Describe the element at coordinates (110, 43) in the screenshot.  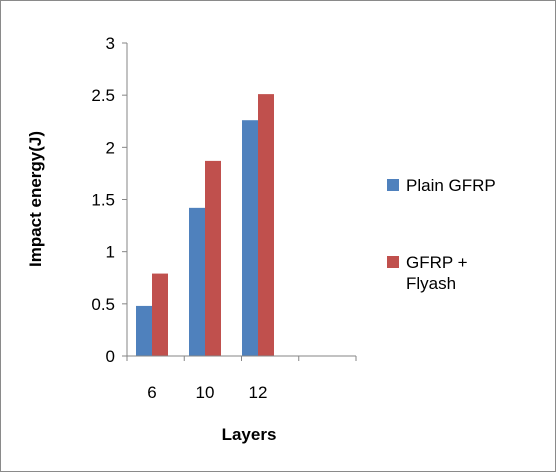
I see `y-tick-label: 3` at that location.